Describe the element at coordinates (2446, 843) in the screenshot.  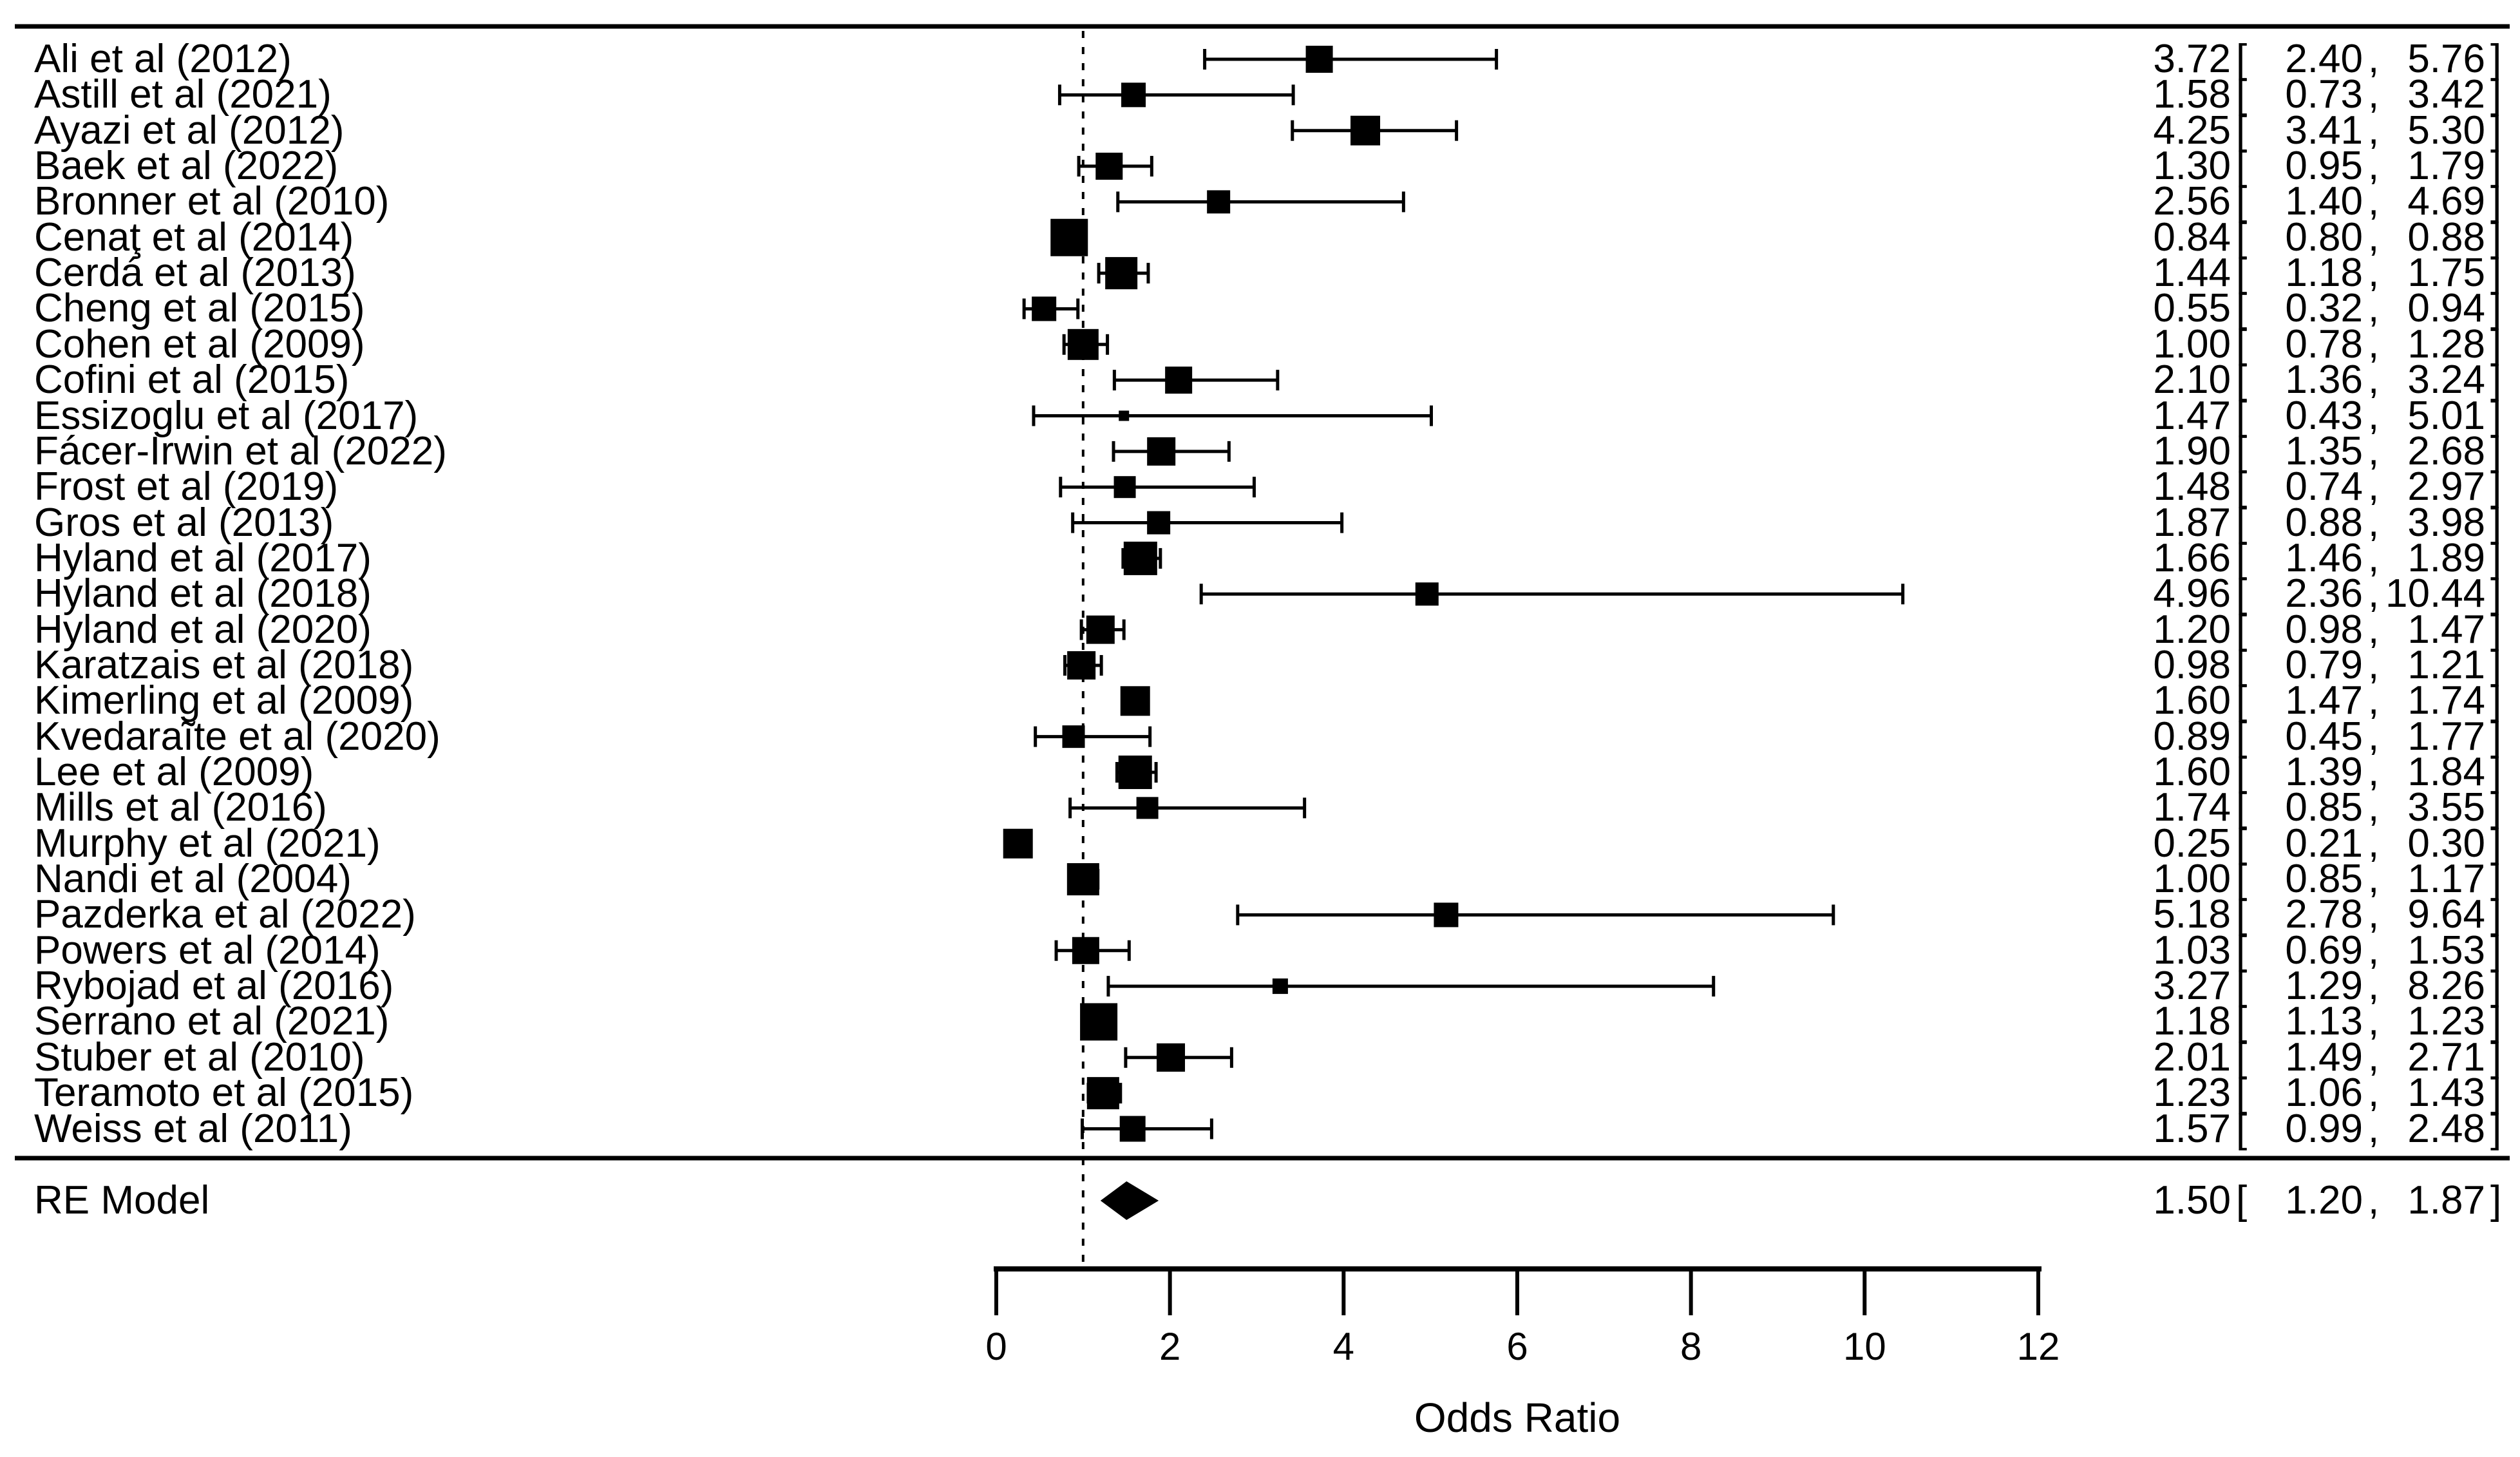
I see `annotation-ci-high: 0.30` at that location.